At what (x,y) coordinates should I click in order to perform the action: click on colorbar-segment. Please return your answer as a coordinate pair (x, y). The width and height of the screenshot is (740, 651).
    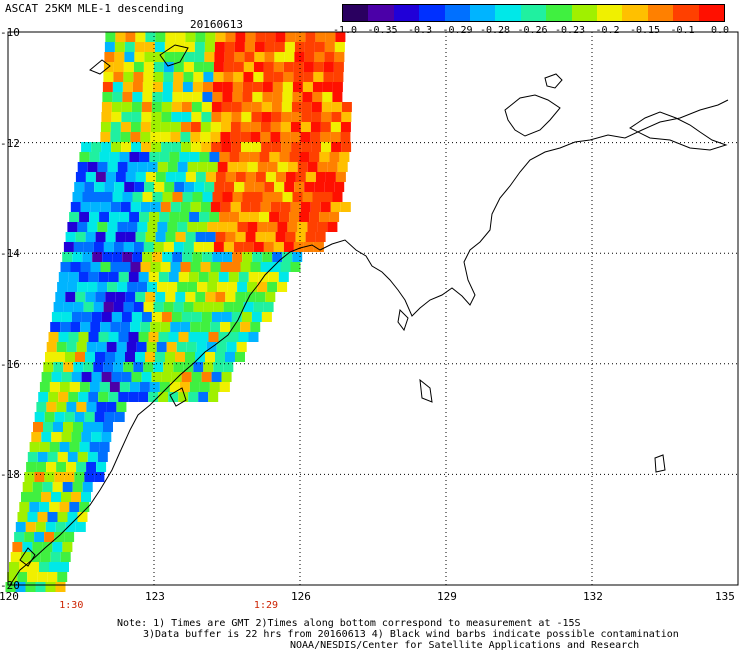
    Looking at the image, I should click on (635, 13).